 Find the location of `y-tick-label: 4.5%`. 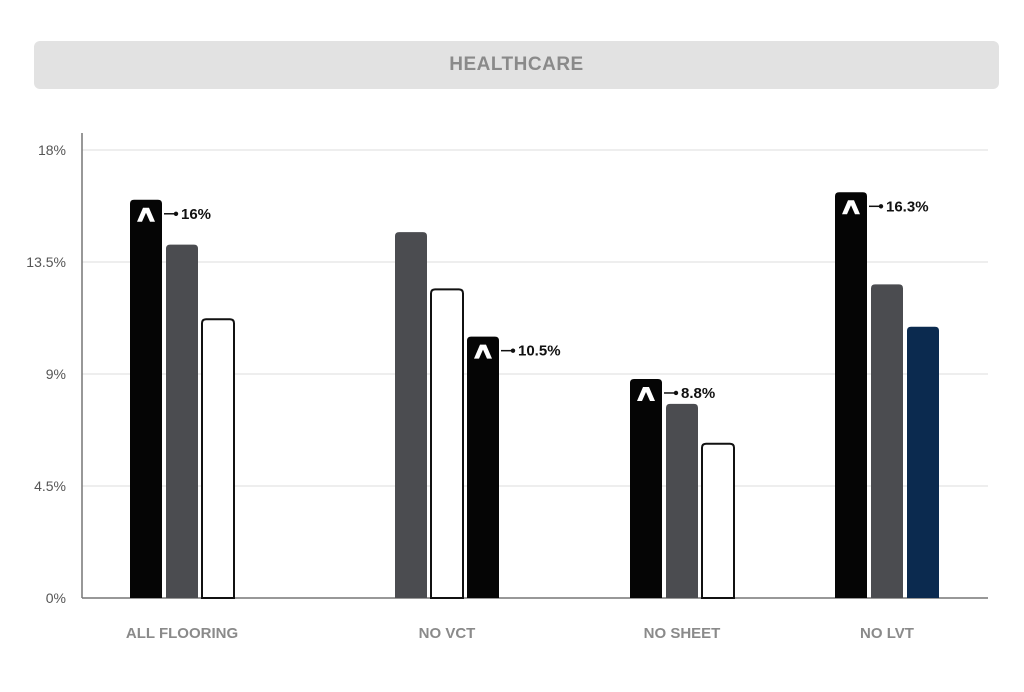

y-tick-label: 4.5% is located at coordinates (50, 486).